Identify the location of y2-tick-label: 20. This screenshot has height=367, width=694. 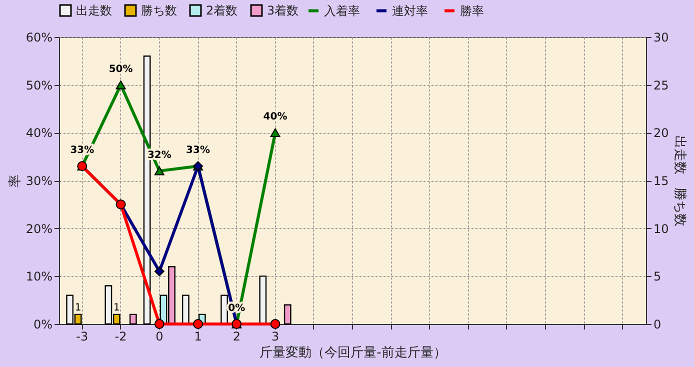
(661, 133).